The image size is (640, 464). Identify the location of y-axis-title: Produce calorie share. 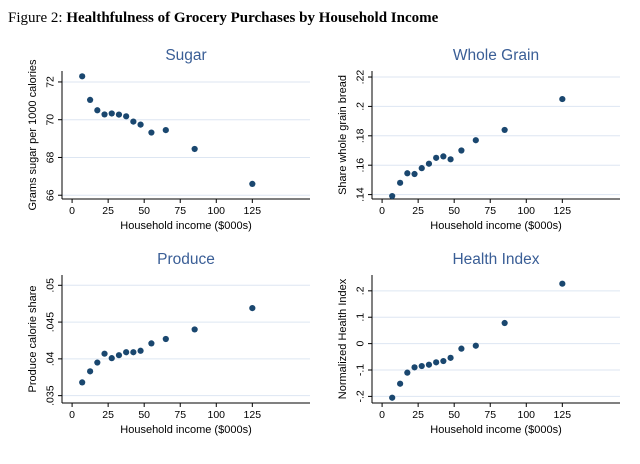
(33, 338).